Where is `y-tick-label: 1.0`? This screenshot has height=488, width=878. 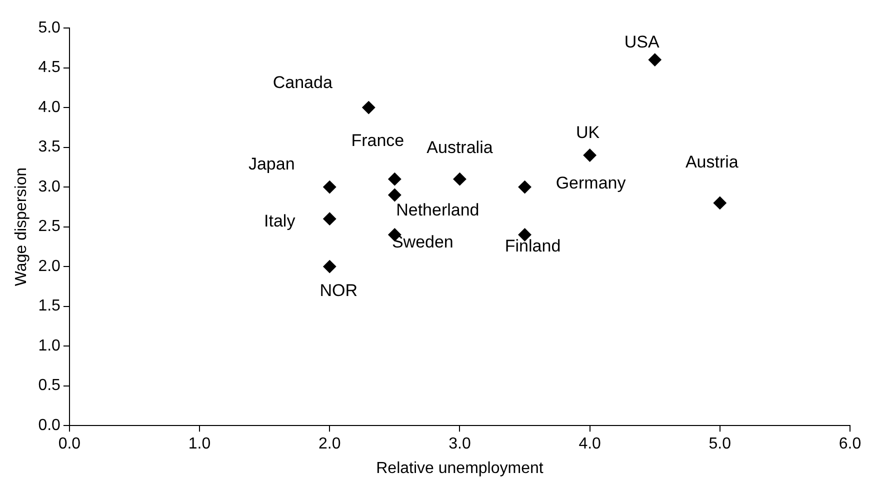 y-tick-label: 1.0 is located at coordinates (49, 345).